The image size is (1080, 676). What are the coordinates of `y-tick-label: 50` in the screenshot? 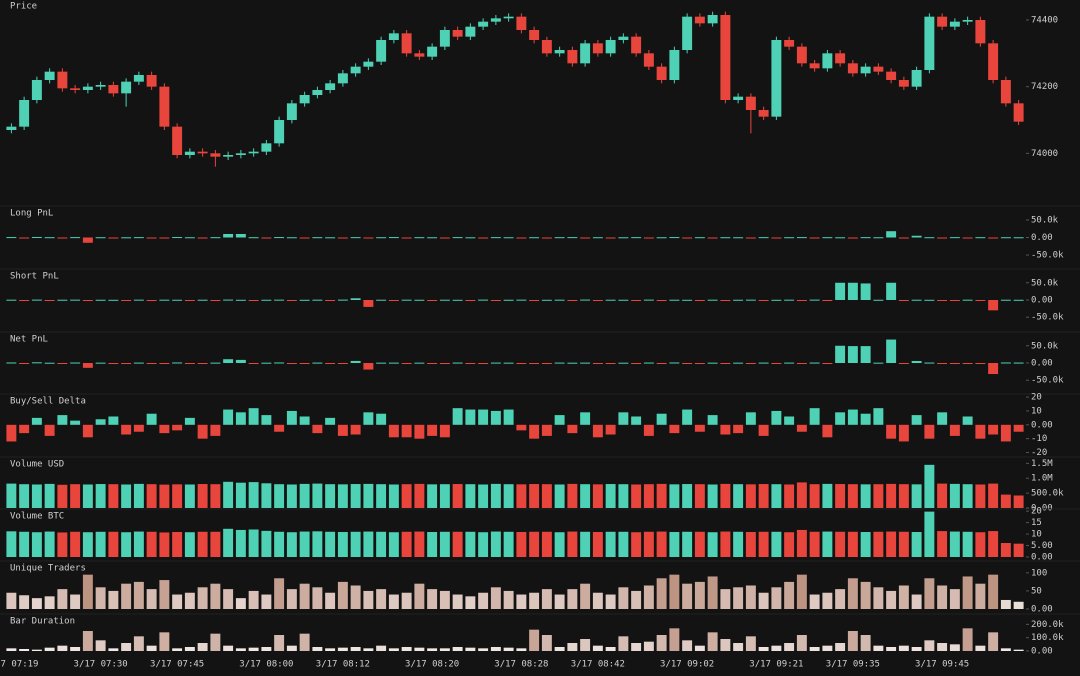 It's located at (1036, 591).